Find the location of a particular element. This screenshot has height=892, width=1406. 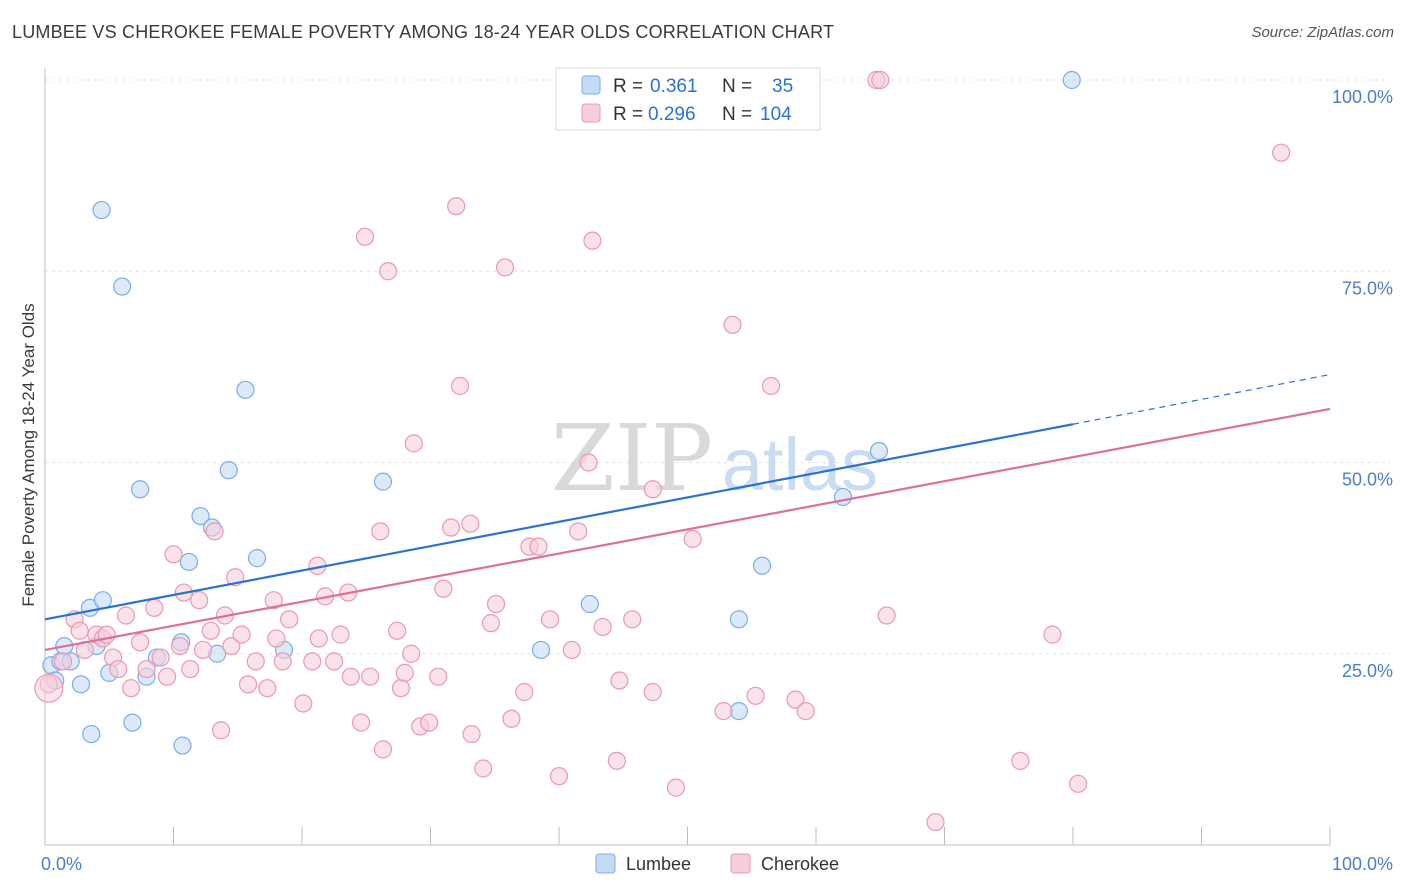

point-cluster-cherokee is located at coordinates (49, 688).